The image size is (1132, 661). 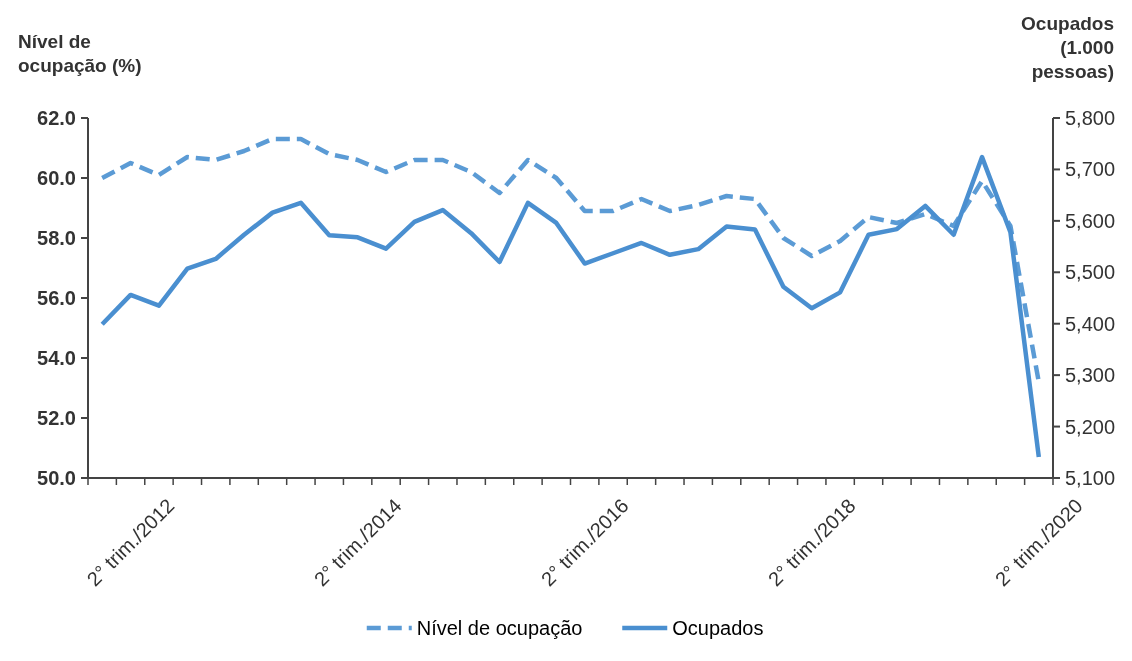 I want to click on legend-label: Nível de ocupação, so click(x=499, y=628).